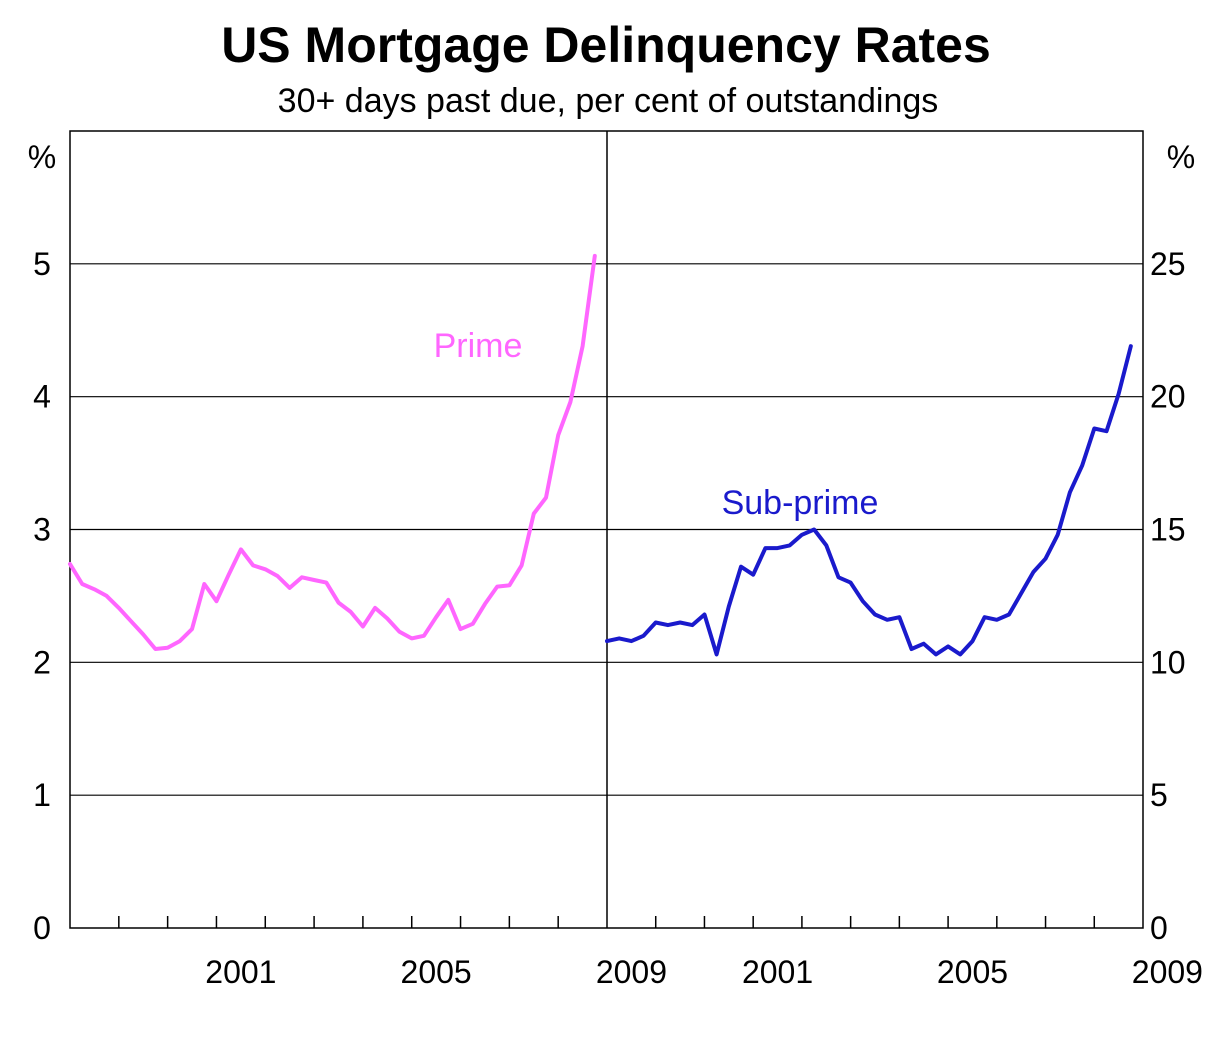 The width and height of the screenshot is (1218, 1064). I want to click on right-xtick-label-2009: 2009, so click(1167, 972).